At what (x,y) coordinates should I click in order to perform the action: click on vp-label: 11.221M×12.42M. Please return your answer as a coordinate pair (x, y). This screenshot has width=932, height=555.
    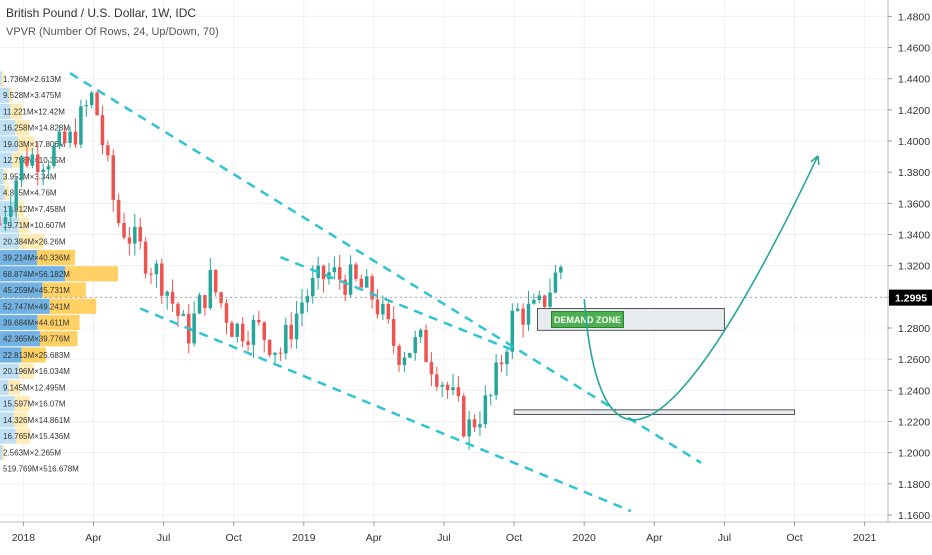
    Looking at the image, I should click on (34, 111).